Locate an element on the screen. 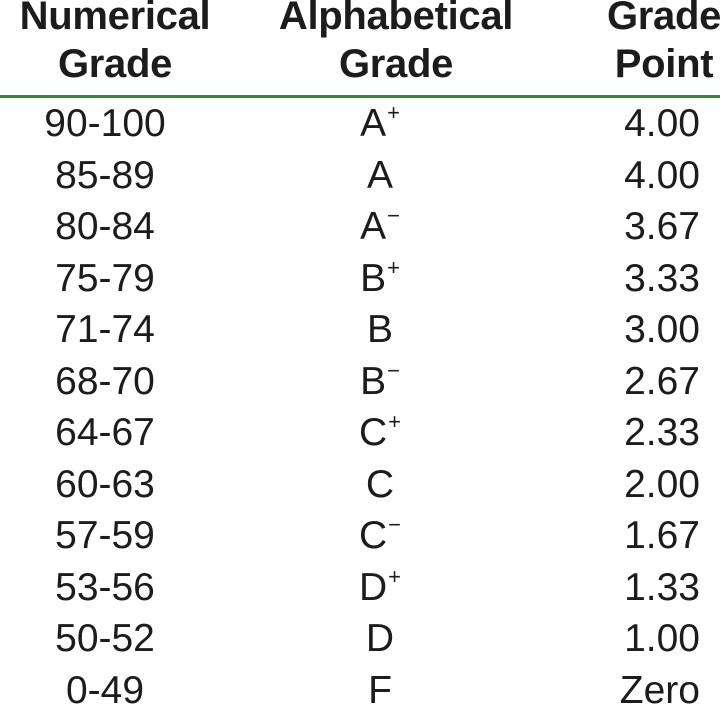 The image size is (720, 720). alphabetical-grade-cell: C+ is located at coordinates (380, 435).